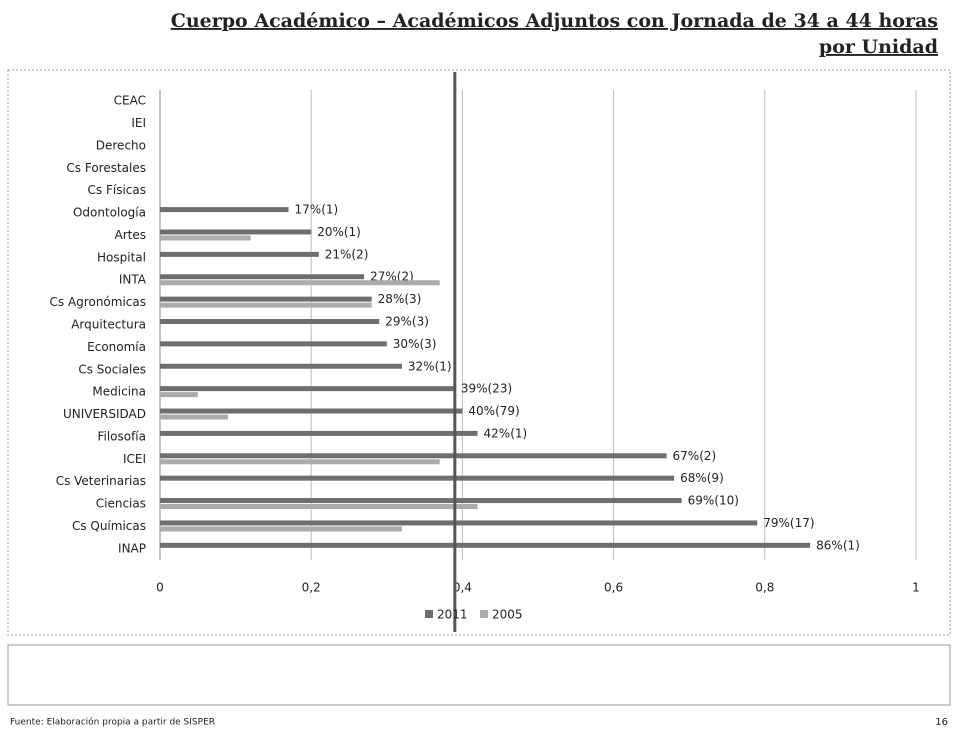 This screenshot has width=957, height=734. Describe the element at coordinates (452, 615) in the screenshot. I see `legend-label: 2011` at that location.